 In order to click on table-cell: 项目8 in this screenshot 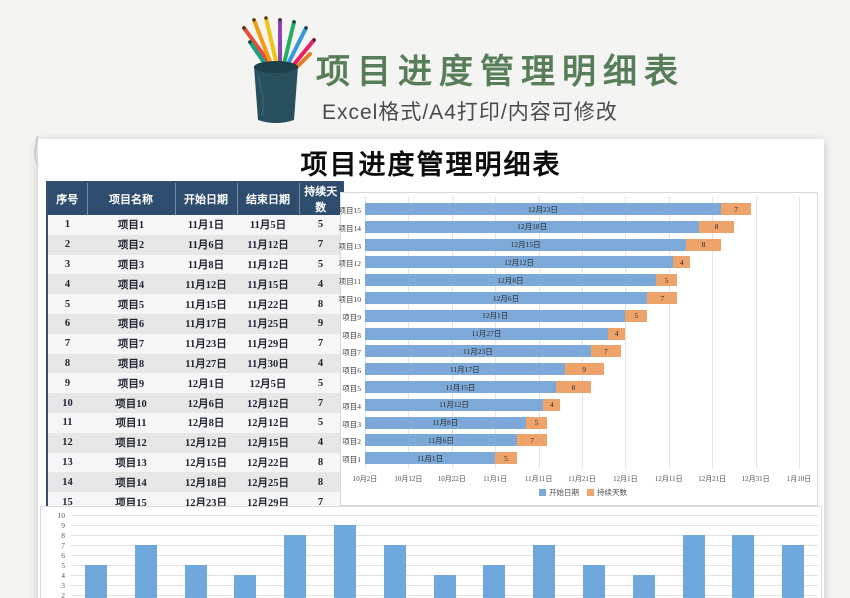, I will do `click(131, 363)`.